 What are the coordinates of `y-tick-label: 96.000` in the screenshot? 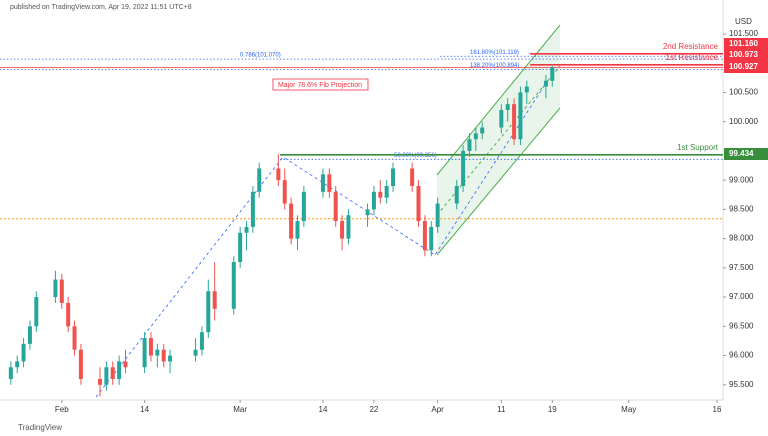 It's located at (741, 355).